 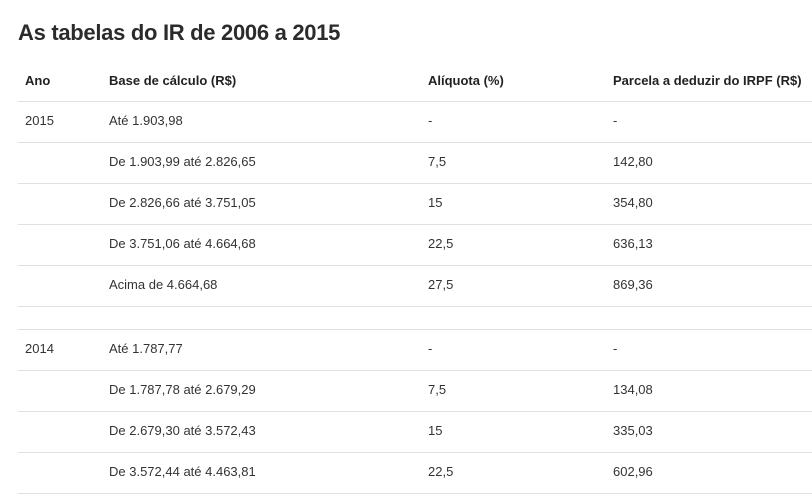 I want to click on table-cell: De 1.903,99 até 2.826,65, so click(x=182, y=161).